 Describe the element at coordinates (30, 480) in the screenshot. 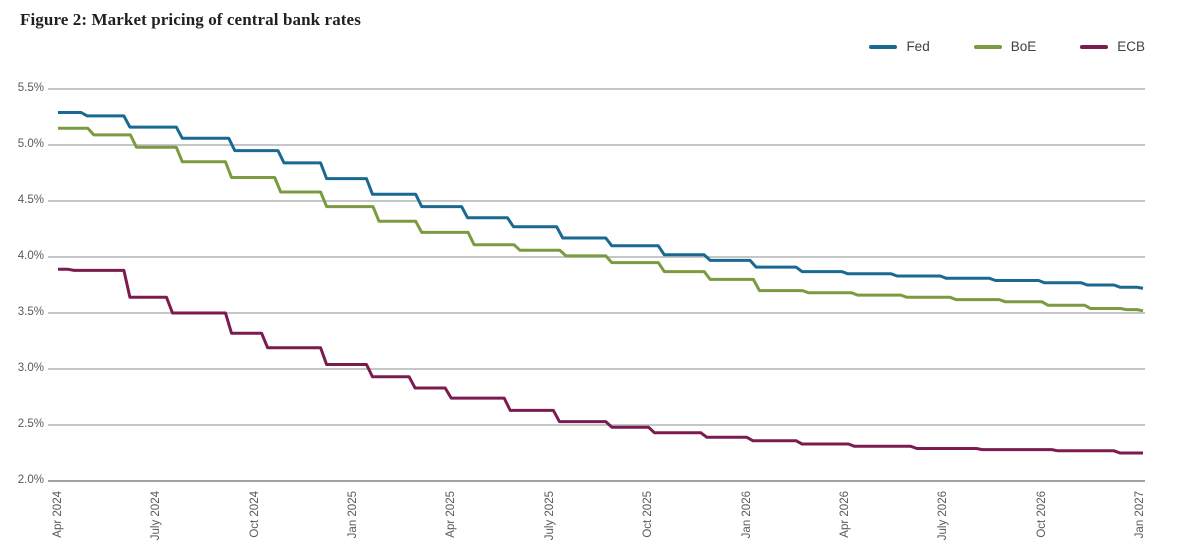

I see `y-tick-label: 2.0%` at that location.